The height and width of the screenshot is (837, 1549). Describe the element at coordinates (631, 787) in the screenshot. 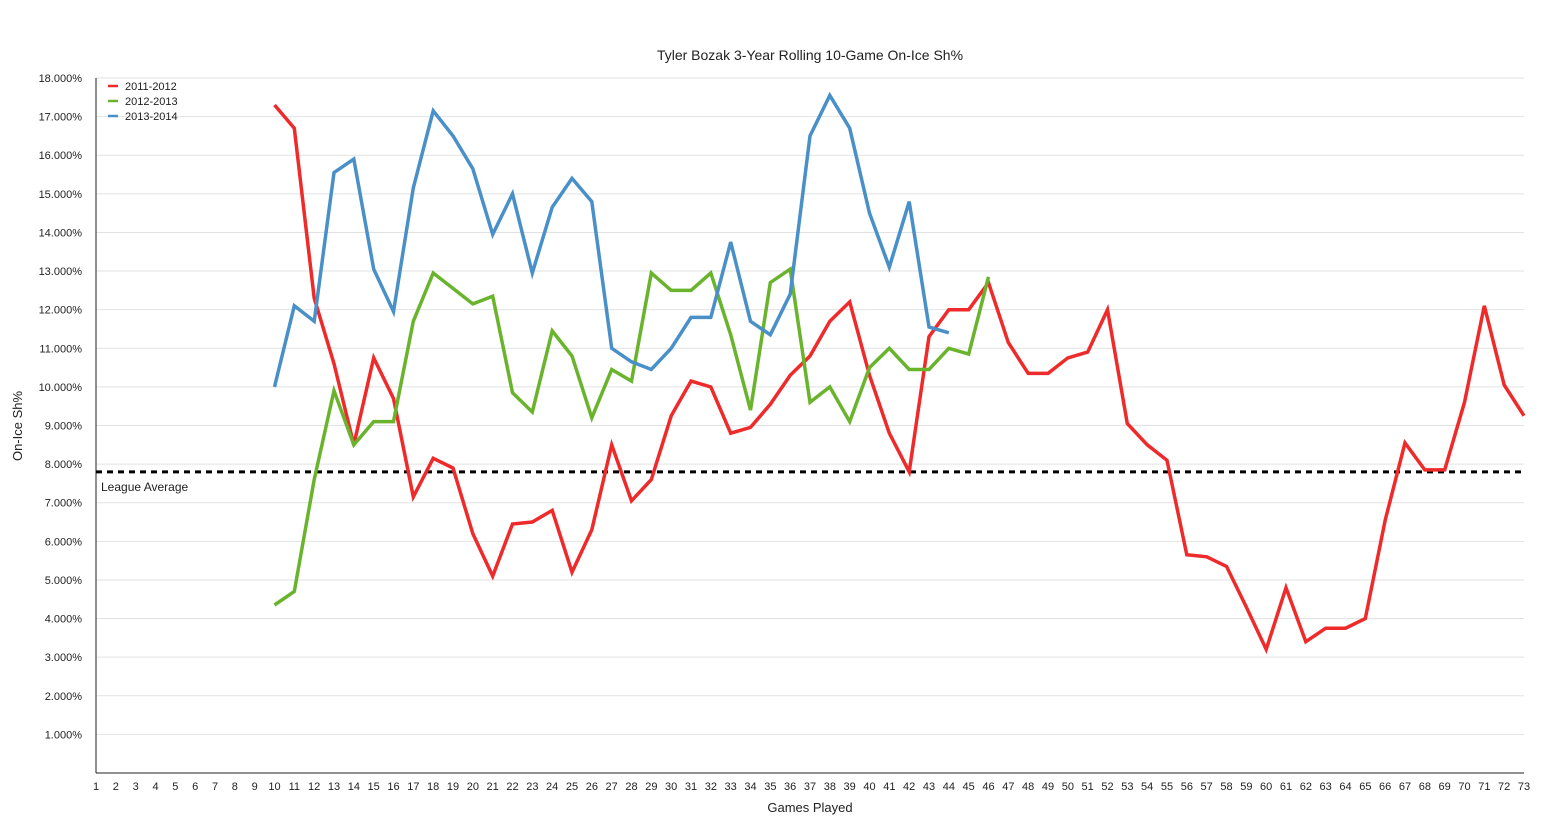

I see `x-tick-label: 28` at that location.